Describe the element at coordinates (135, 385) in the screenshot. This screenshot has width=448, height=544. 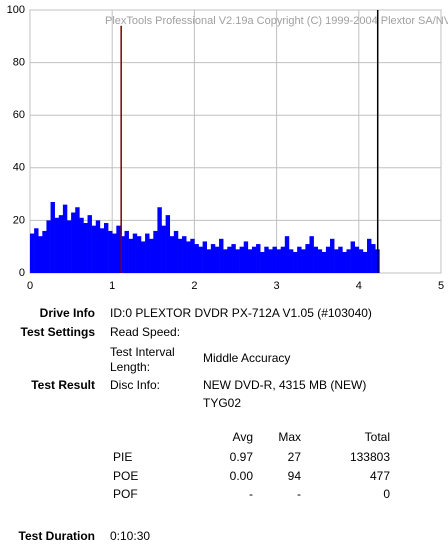
I see `value: Disc Info:` at that location.